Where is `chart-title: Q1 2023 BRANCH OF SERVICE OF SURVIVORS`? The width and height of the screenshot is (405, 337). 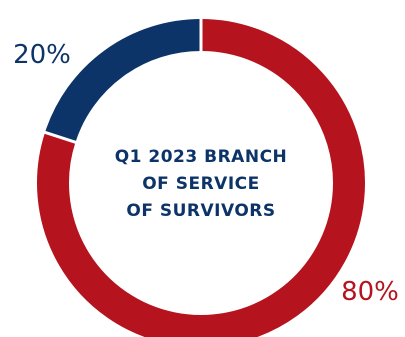
chart-title: Q1 2023 BRANCH OF SERVICE OF SURVIVORS is located at coordinates (201, 184).